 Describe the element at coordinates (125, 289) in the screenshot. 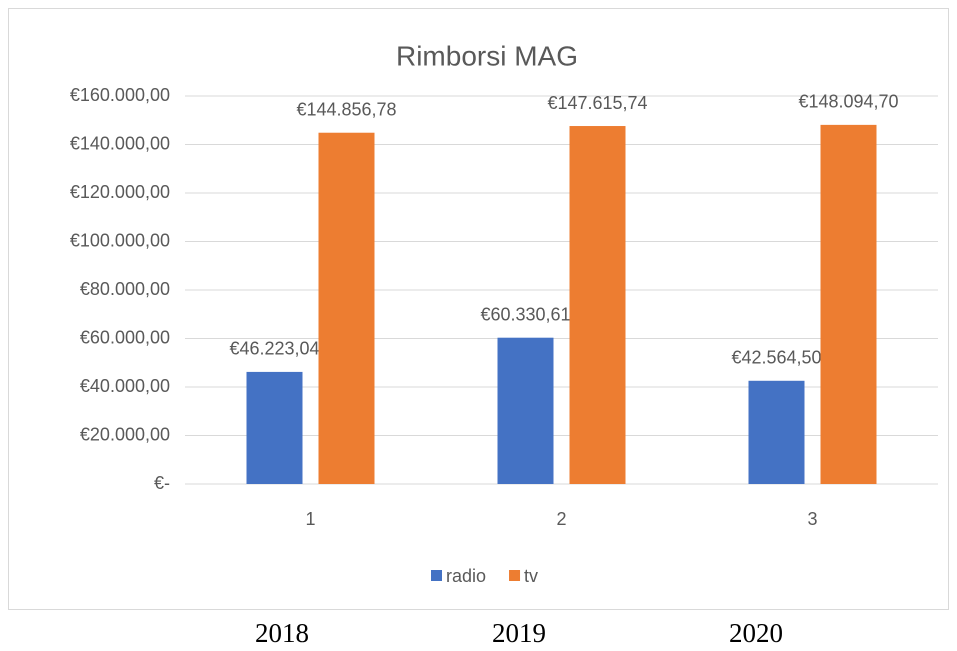

I see `y-tick-label: €80.000,00` at that location.